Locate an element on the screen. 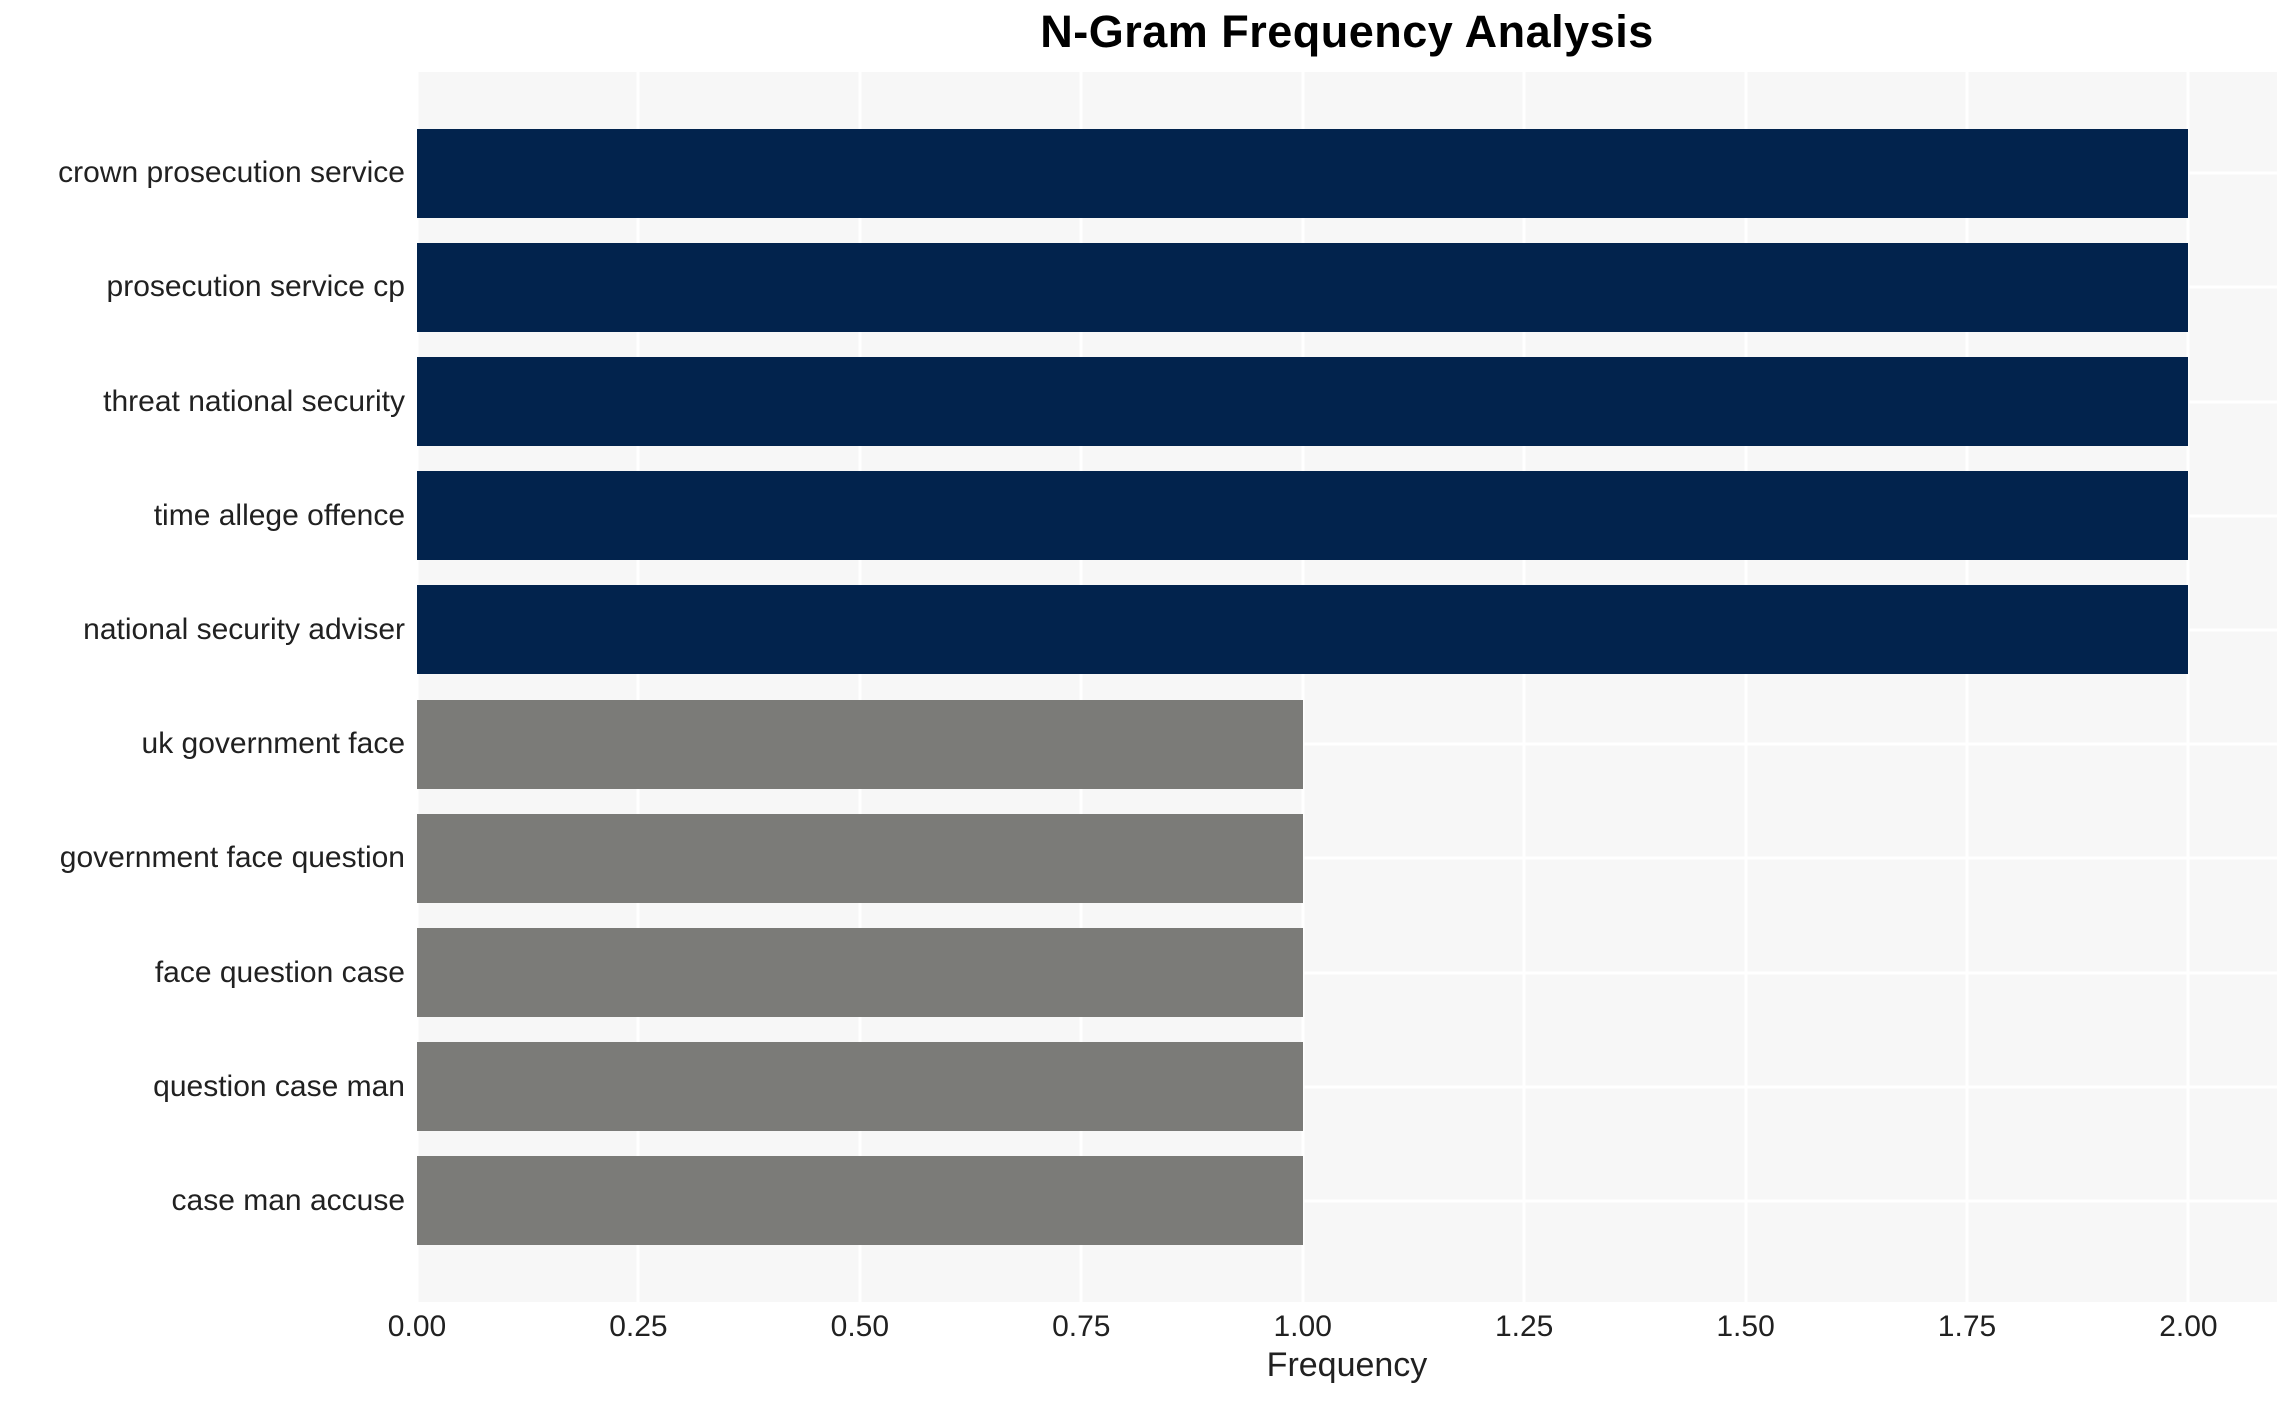 The image size is (2295, 1402). x-tick-label: 0.75 is located at coordinates (1081, 1326).